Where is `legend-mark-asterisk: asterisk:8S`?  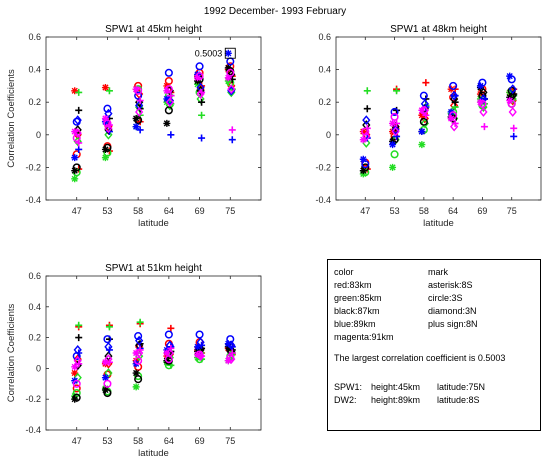
legend-mark-asterisk: asterisk:8S is located at coordinates (450, 285).